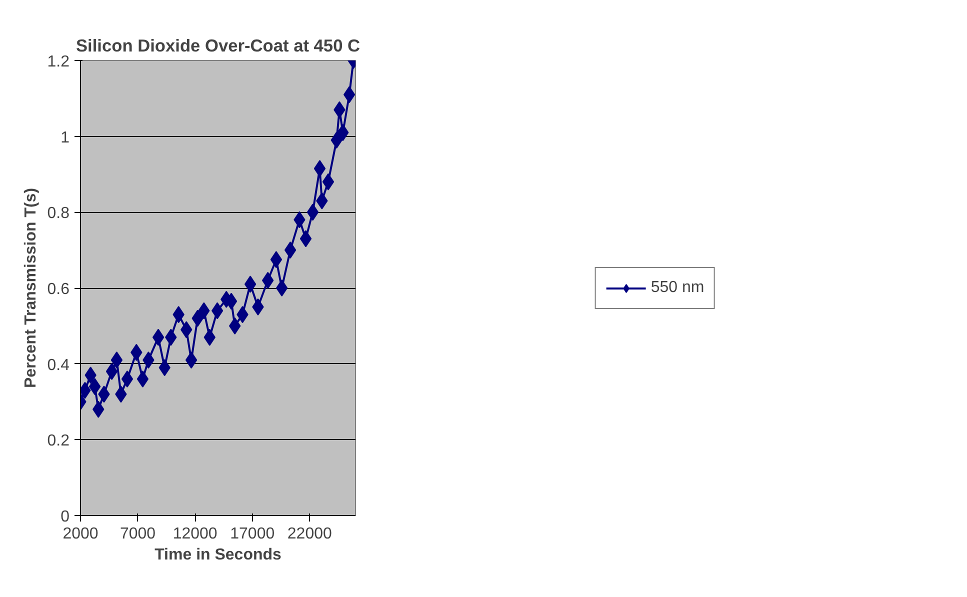 The height and width of the screenshot is (597, 967). What do you see at coordinates (138, 534) in the screenshot?
I see `x-tick-label: 7000` at bounding box center [138, 534].